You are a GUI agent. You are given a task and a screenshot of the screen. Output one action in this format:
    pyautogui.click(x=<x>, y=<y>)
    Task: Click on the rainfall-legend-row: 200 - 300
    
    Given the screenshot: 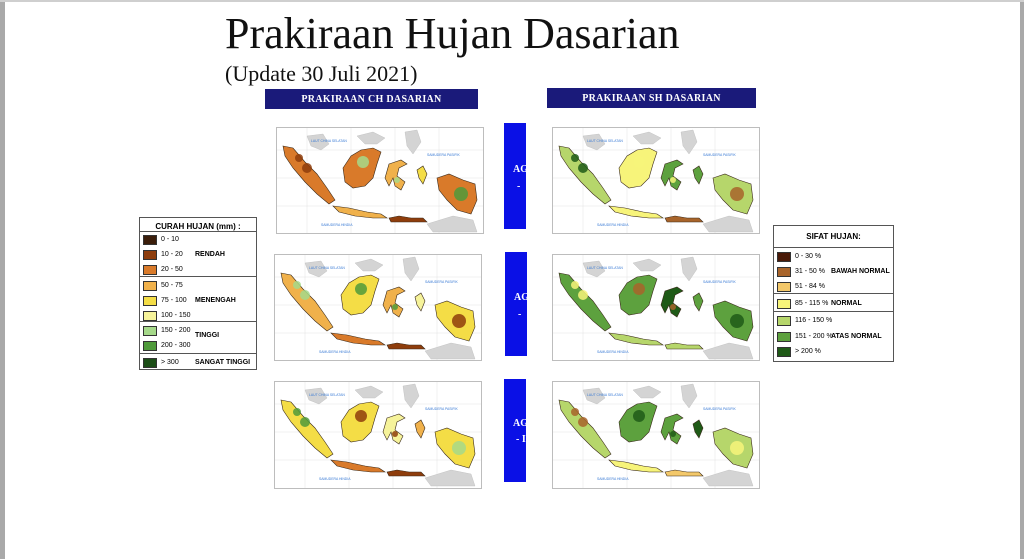 What is the action you would take?
    pyautogui.click(x=167, y=345)
    